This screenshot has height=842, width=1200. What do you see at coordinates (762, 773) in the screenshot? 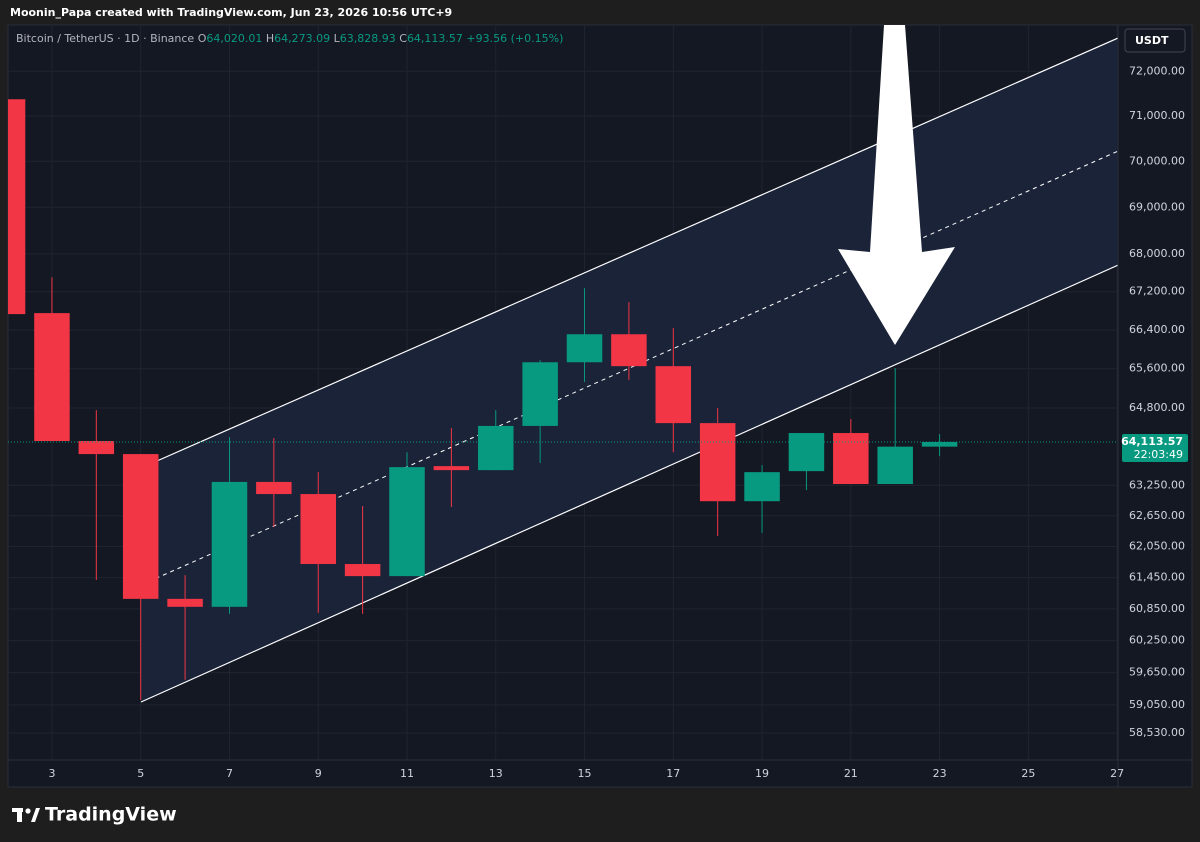
I see `x-tick-label: 19` at bounding box center [762, 773].